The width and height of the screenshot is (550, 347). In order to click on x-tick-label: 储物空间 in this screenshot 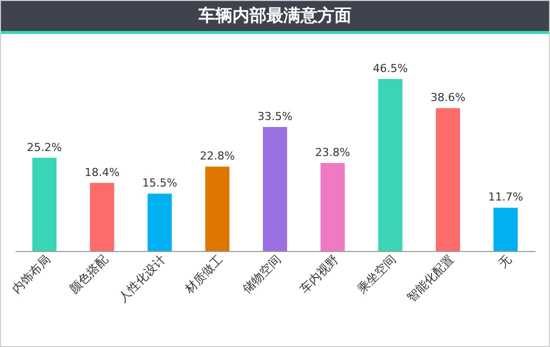, I will do `click(262, 274)`.